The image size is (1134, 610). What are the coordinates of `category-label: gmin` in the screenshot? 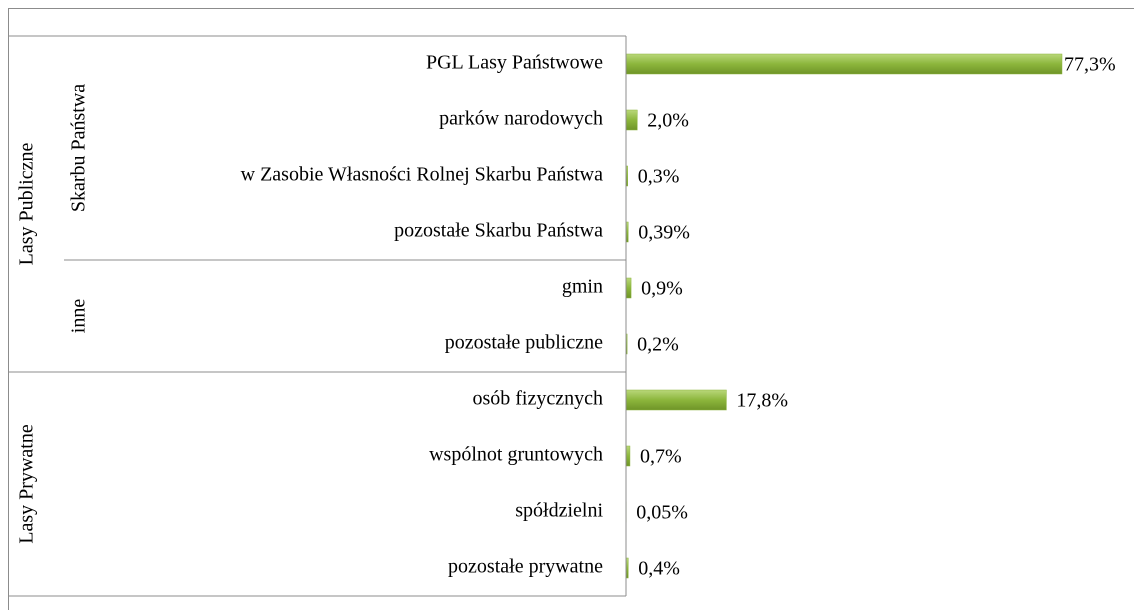 It's located at (582, 287).